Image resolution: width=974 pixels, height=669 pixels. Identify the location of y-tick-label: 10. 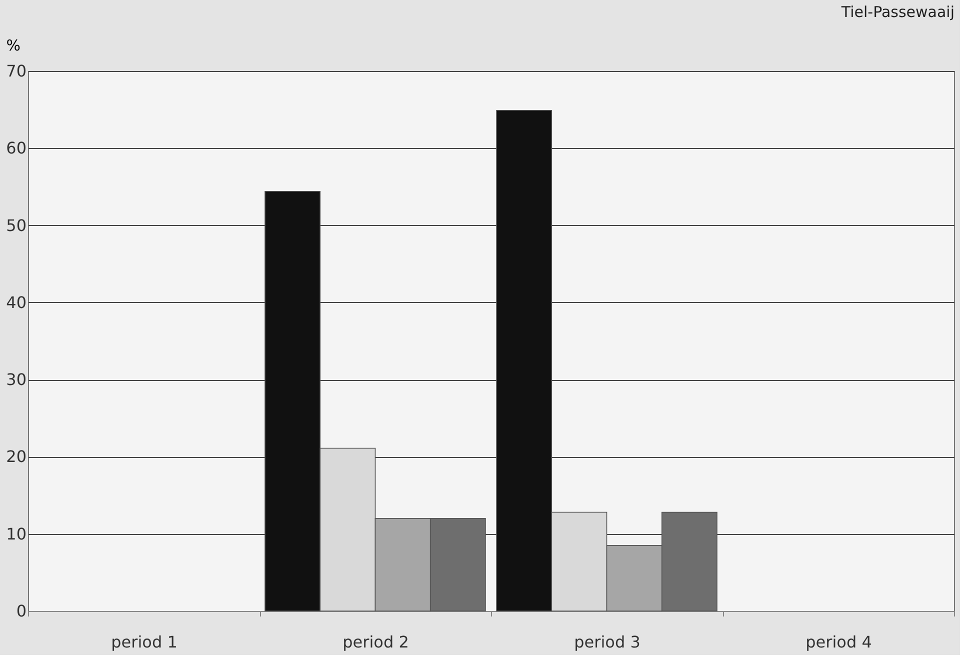
(16, 534).